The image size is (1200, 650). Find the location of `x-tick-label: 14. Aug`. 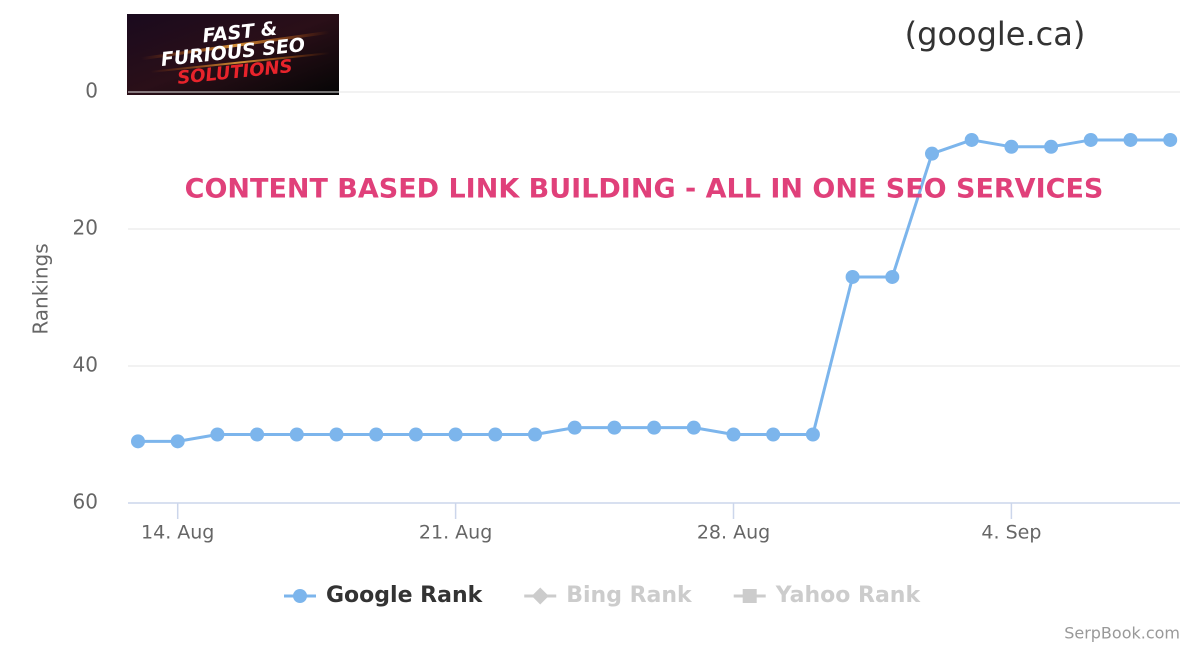

x-tick-label: 14. Aug is located at coordinates (177, 533).